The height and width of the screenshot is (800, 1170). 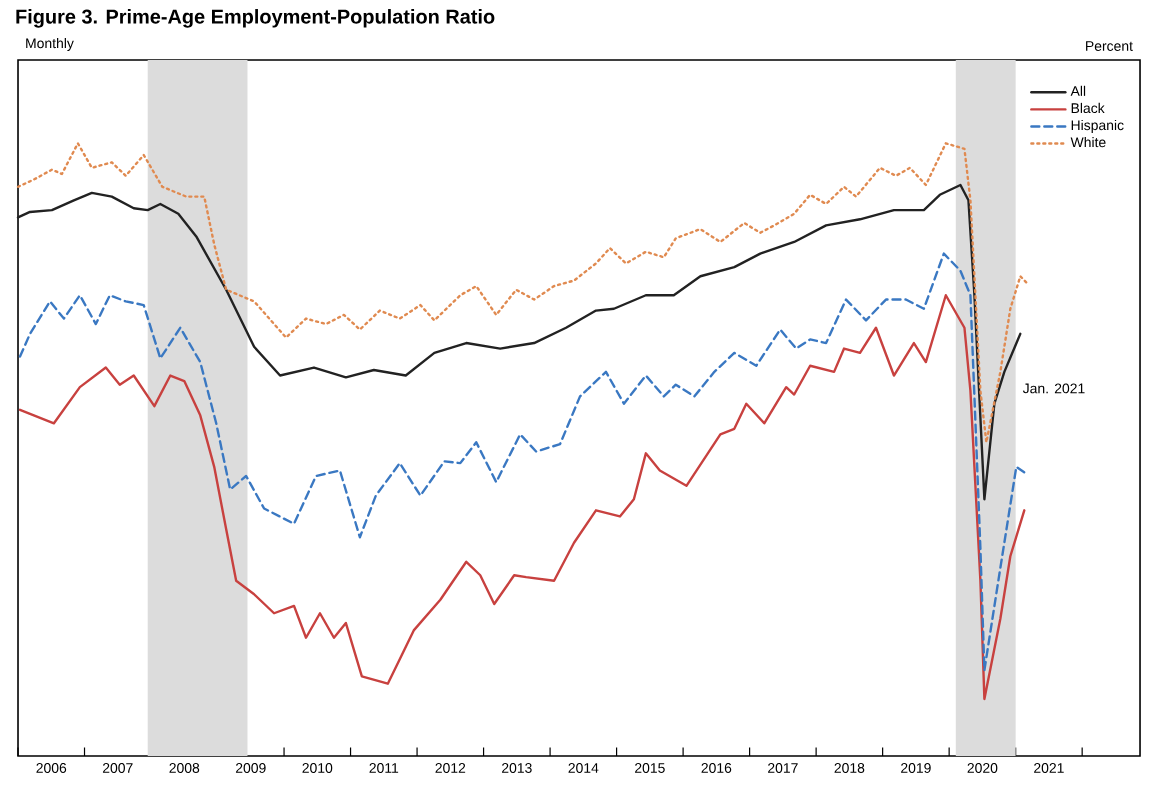 I want to click on chart-title: Figure 3. Prime-Age Employment-Population Ratio, so click(x=255, y=18).